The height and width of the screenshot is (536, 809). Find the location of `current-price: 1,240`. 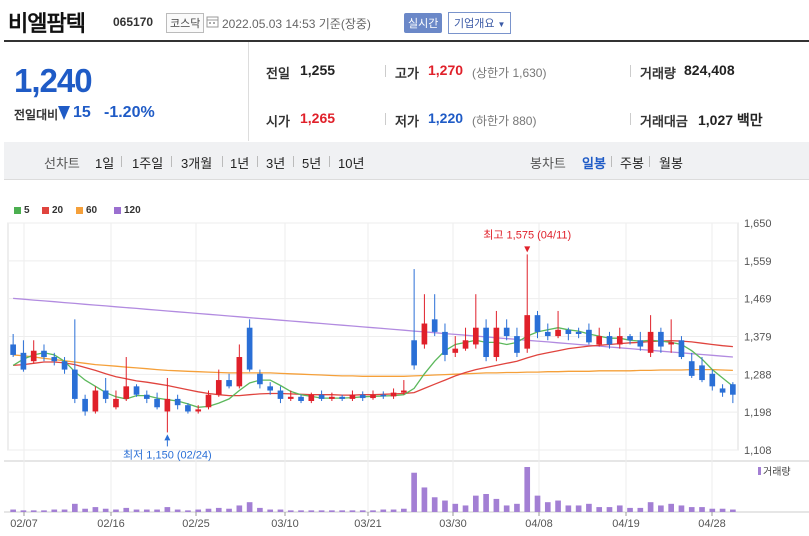

current-price: 1,240 is located at coordinates (53, 80).